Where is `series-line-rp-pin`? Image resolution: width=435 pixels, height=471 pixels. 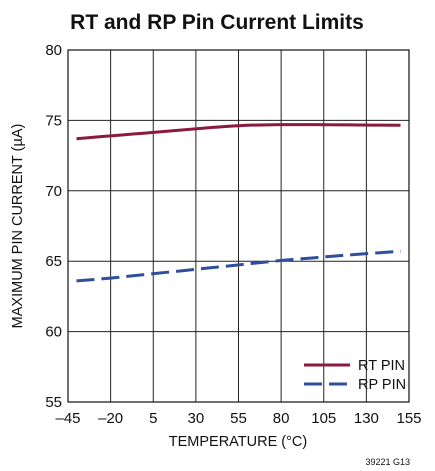
series-line-rp-pin is located at coordinates (238, 266).